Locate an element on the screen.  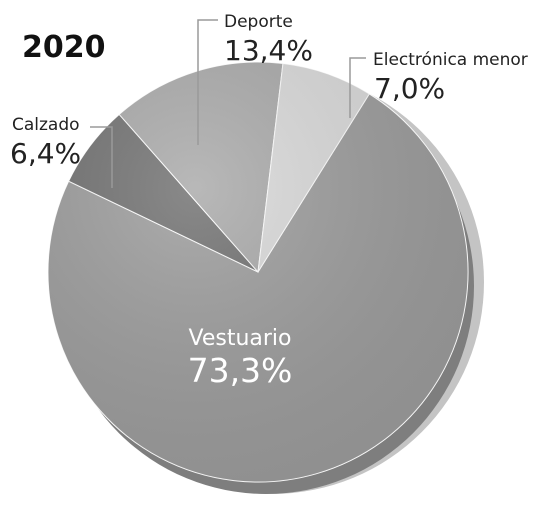
chart-title: 2020 is located at coordinates (64, 47).